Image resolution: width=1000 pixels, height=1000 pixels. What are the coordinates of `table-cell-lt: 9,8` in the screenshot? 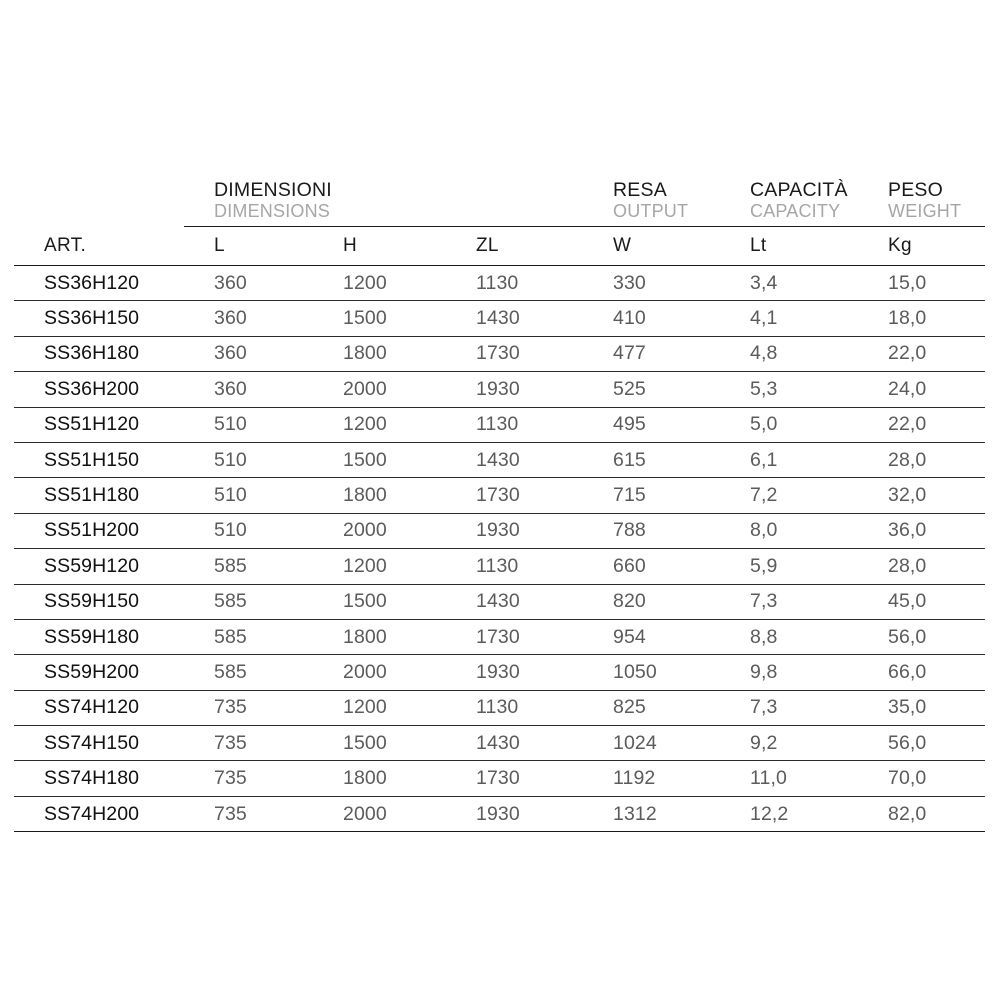 It's located at (789, 672).